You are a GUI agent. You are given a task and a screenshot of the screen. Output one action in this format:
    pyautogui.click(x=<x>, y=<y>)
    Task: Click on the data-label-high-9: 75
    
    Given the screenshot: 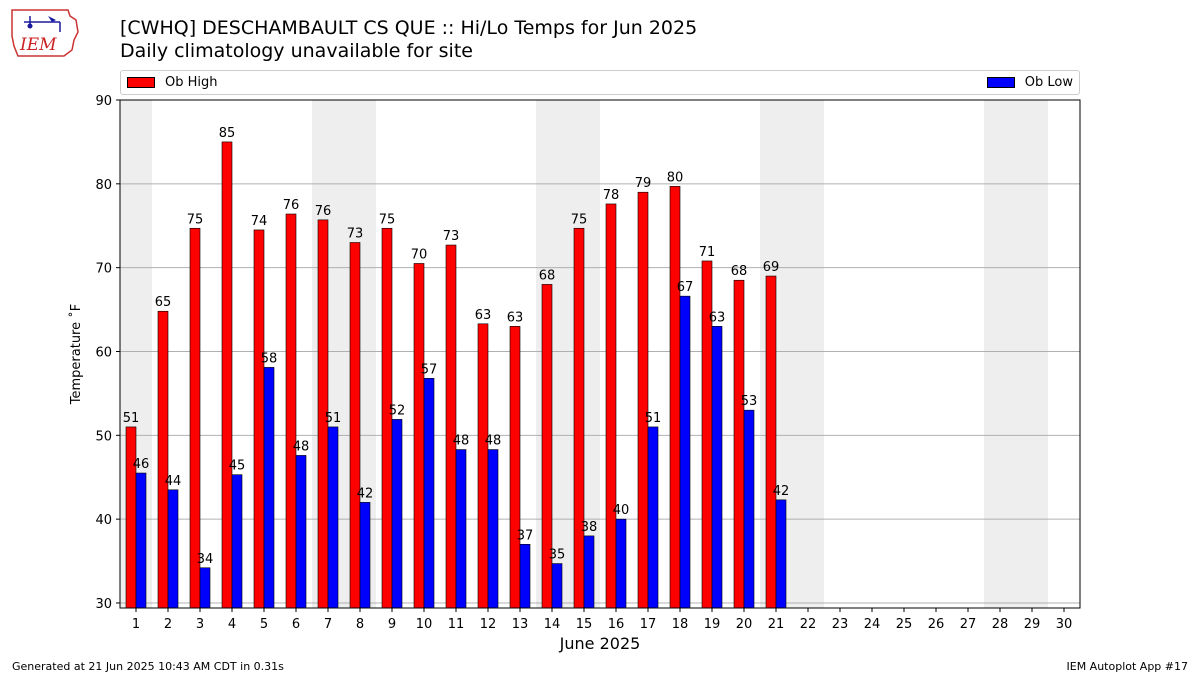 What is the action you would take?
    pyautogui.click(x=387, y=219)
    